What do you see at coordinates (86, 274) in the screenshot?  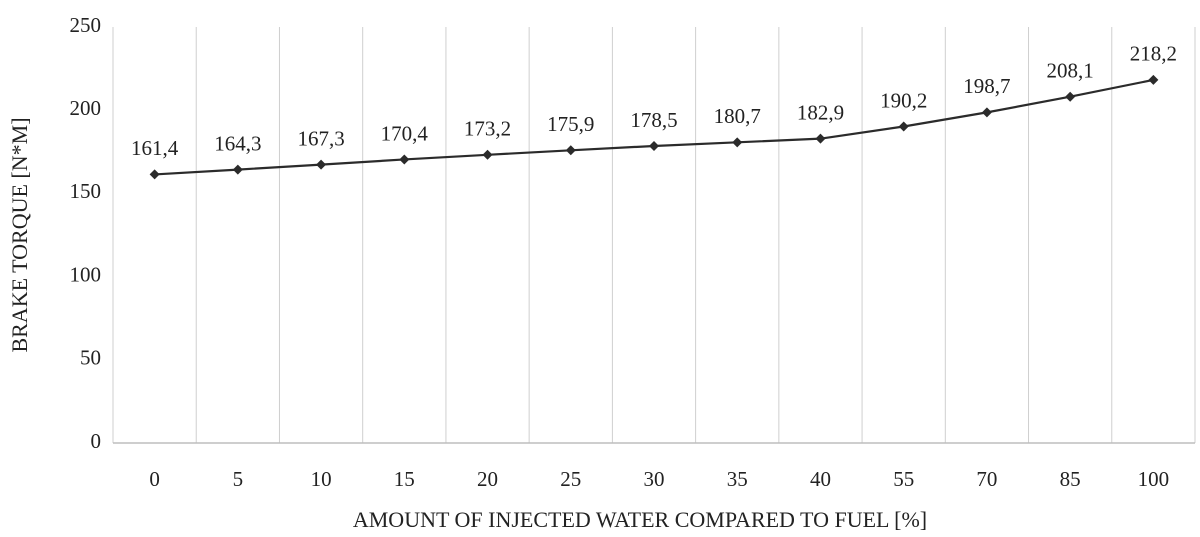 I see `y-tick-label: 100` at bounding box center [86, 274].